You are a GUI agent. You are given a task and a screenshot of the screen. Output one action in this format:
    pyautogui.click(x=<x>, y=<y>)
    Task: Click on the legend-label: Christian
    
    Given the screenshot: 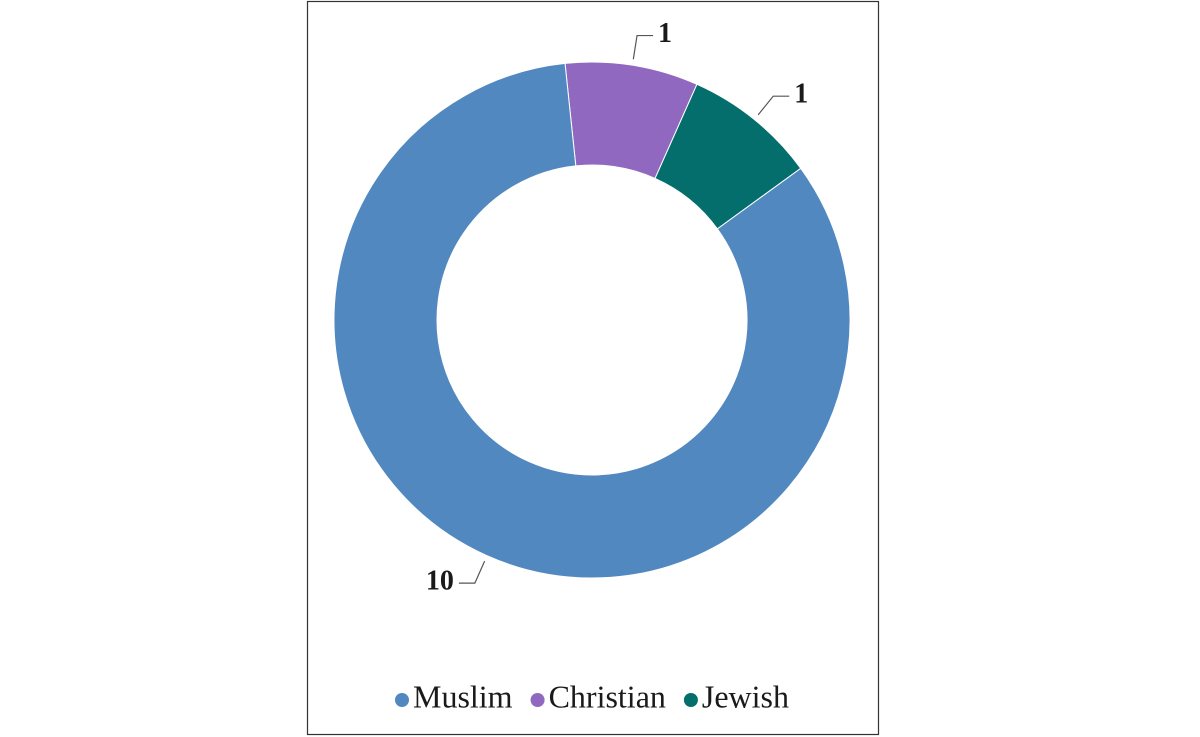 What is the action you would take?
    pyautogui.click(x=607, y=696)
    